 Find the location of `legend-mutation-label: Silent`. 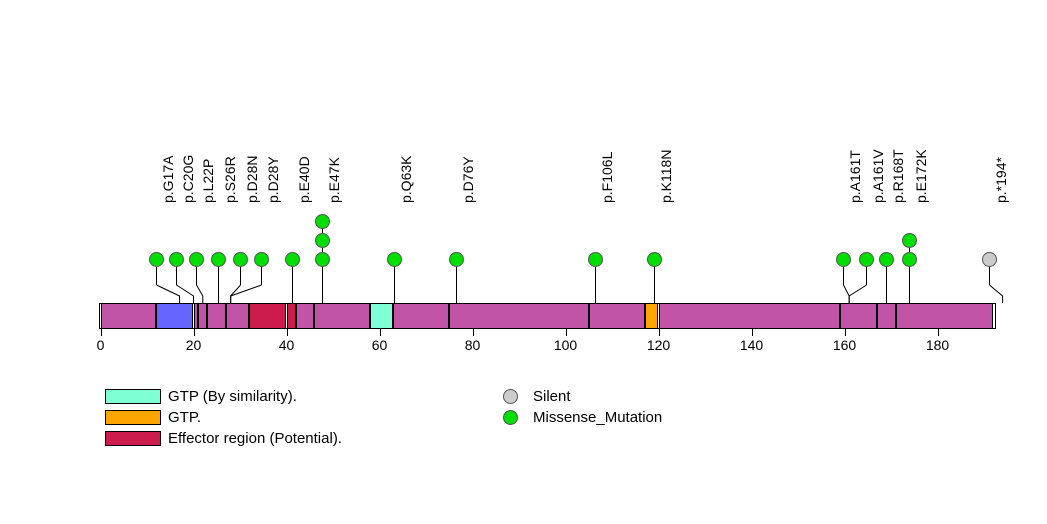

legend-mutation-label: Silent is located at coordinates (552, 396).